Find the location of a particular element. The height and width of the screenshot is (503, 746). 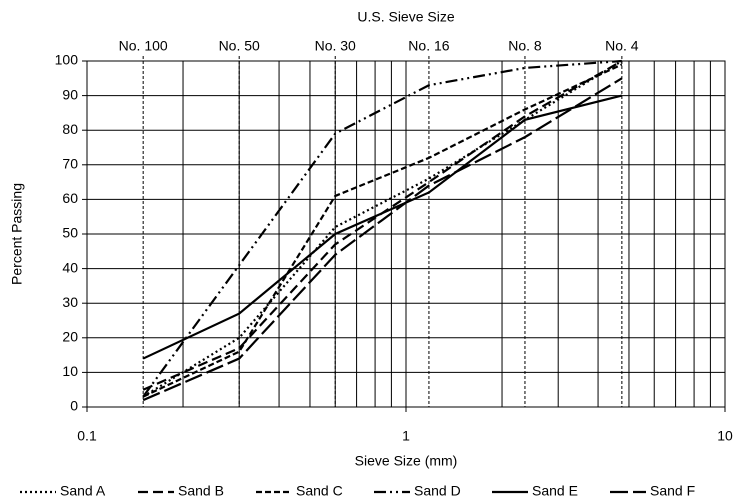

legend-label: Sand C is located at coordinates (319, 491).